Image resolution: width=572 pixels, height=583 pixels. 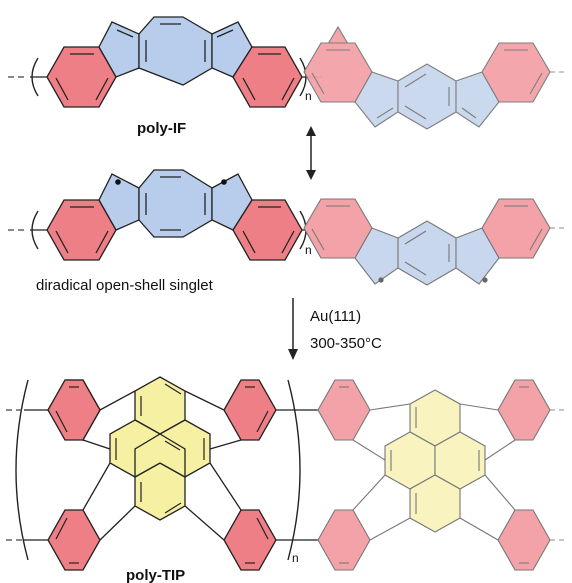 What do you see at coordinates (335, 316) in the screenshot?
I see `condition-surface: Au(111)` at bounding box center [335, 316].